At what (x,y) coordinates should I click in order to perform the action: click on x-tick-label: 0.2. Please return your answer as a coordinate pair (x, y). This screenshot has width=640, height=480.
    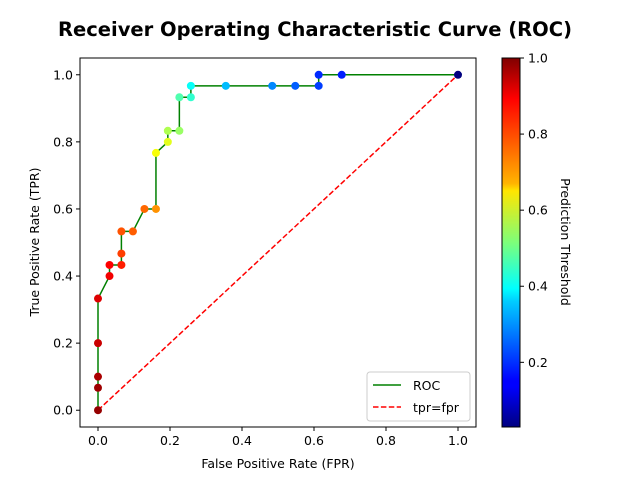
    Looking at the image, I should click on (170, 440).